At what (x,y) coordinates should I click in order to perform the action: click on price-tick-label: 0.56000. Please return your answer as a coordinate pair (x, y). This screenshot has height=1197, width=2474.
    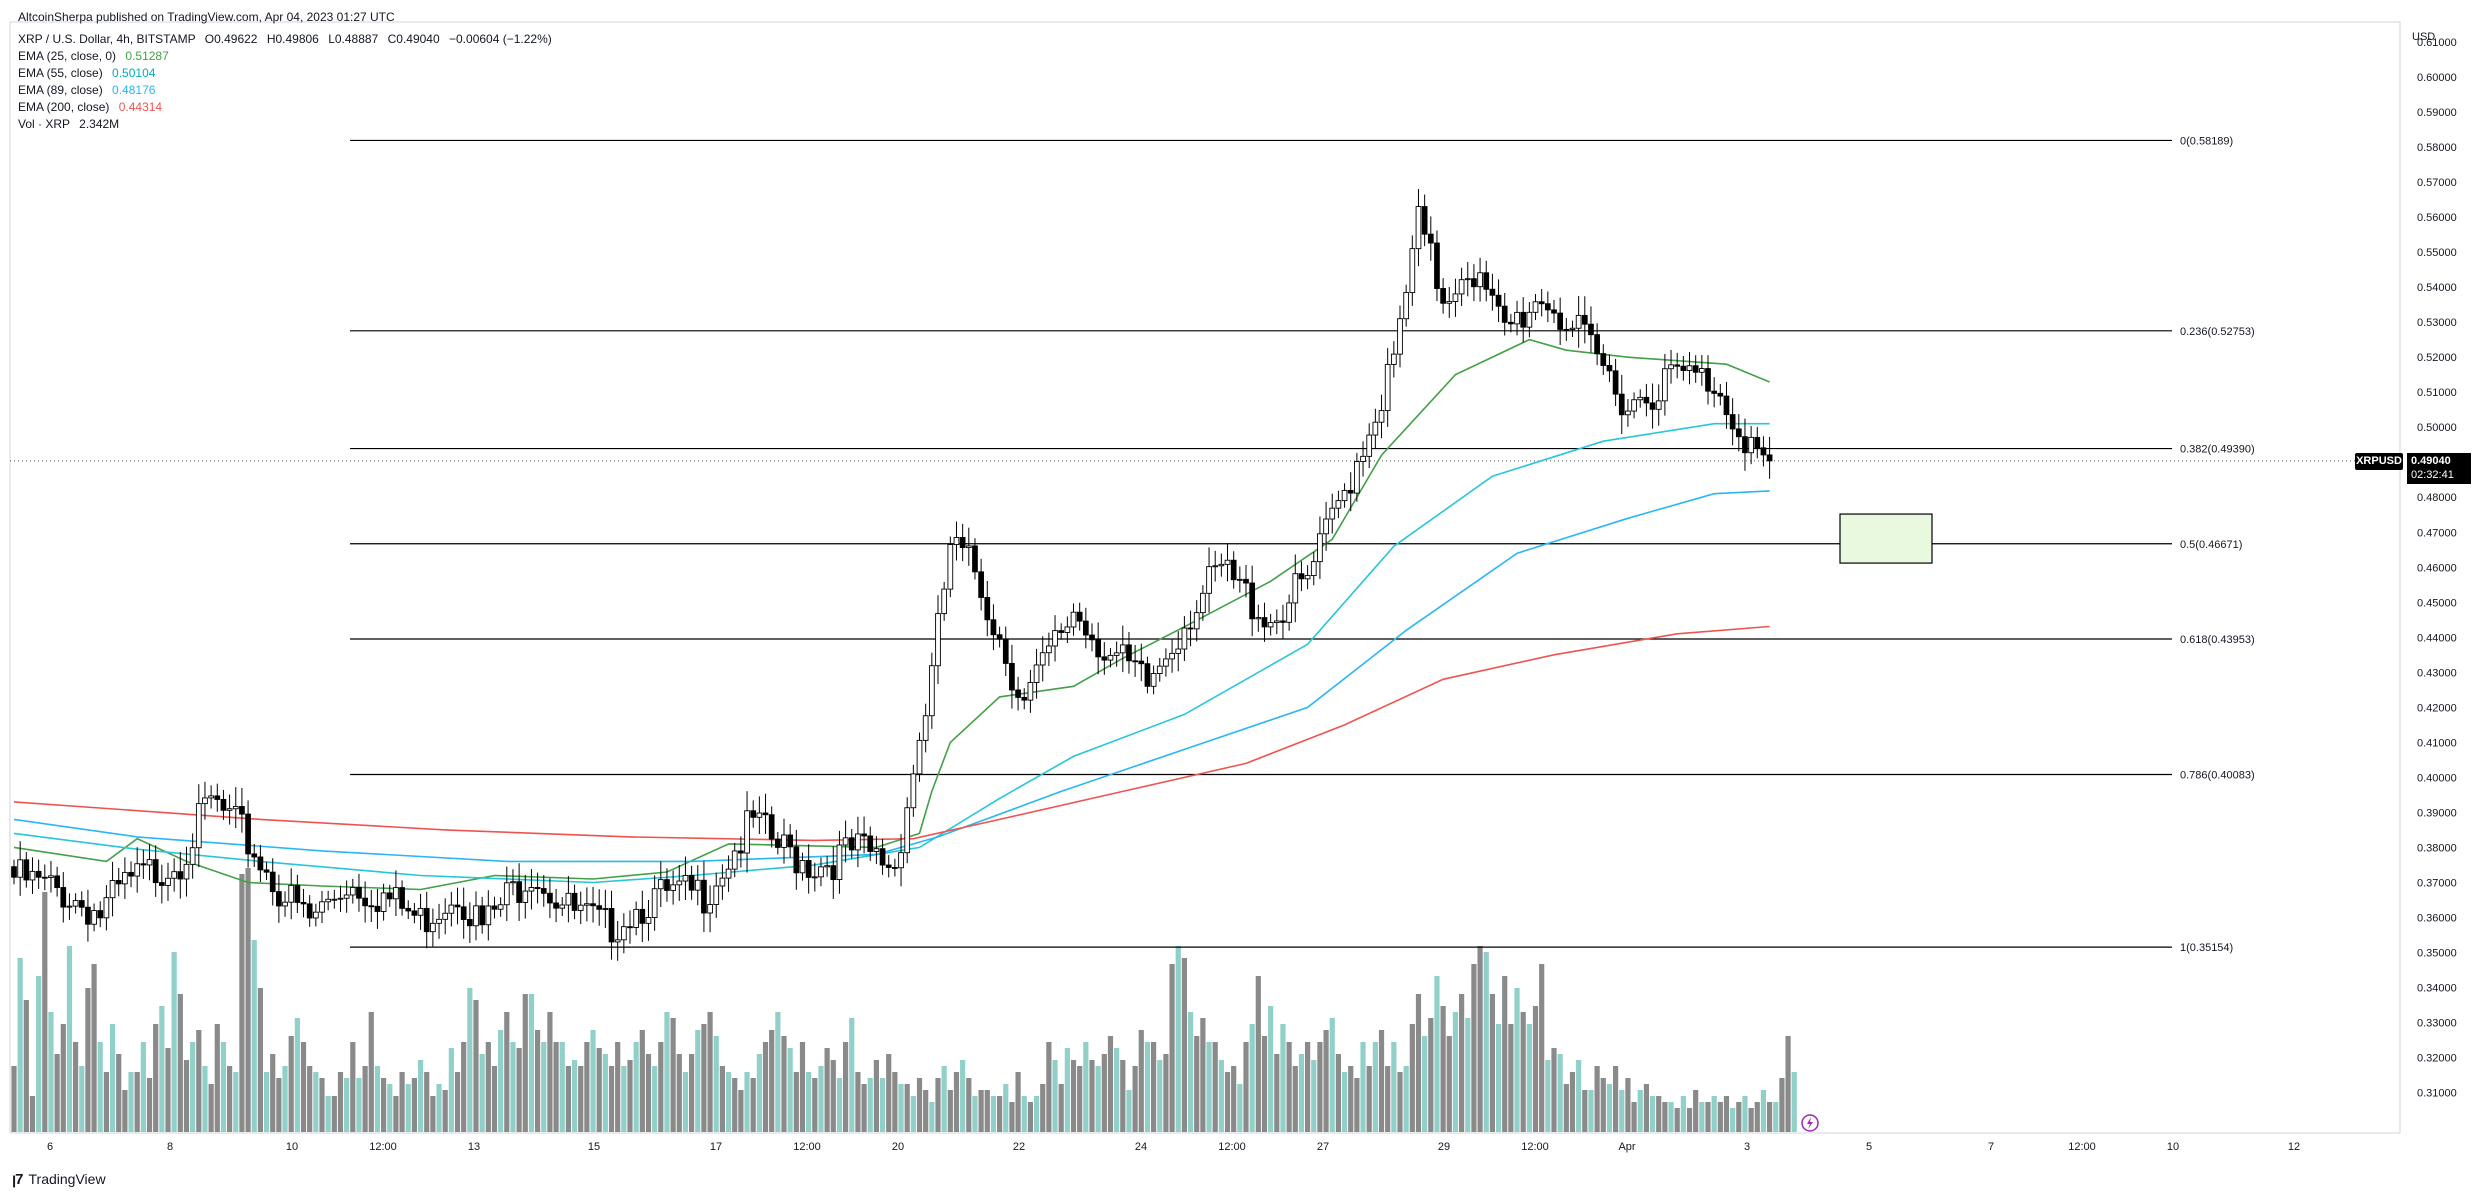
    Looking at the image, I should click on (2437, 218).